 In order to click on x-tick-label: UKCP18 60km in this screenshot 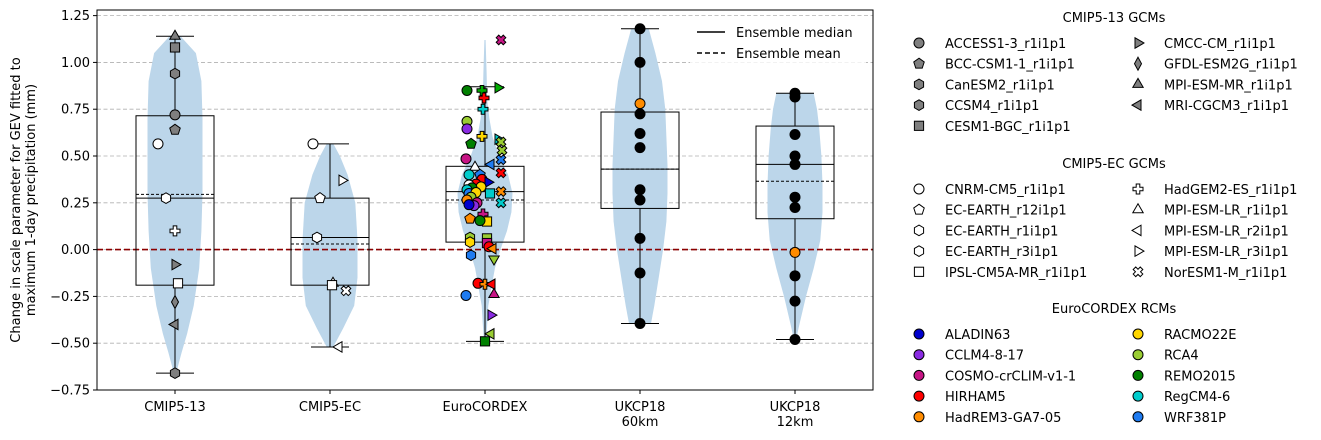, I will do `click(640, 415)`.